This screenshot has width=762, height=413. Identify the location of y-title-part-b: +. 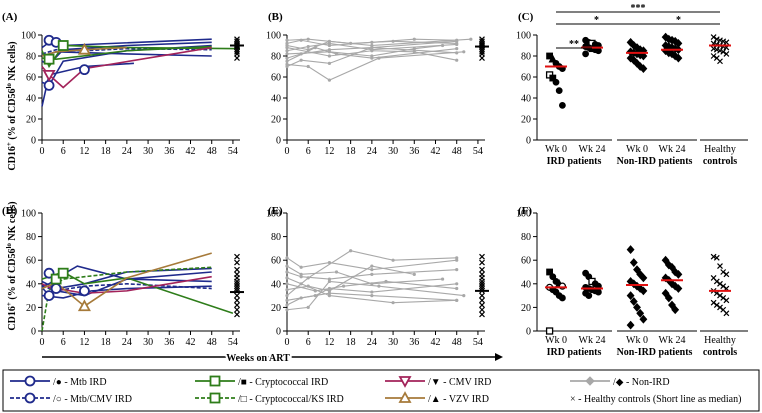
(9, 304).